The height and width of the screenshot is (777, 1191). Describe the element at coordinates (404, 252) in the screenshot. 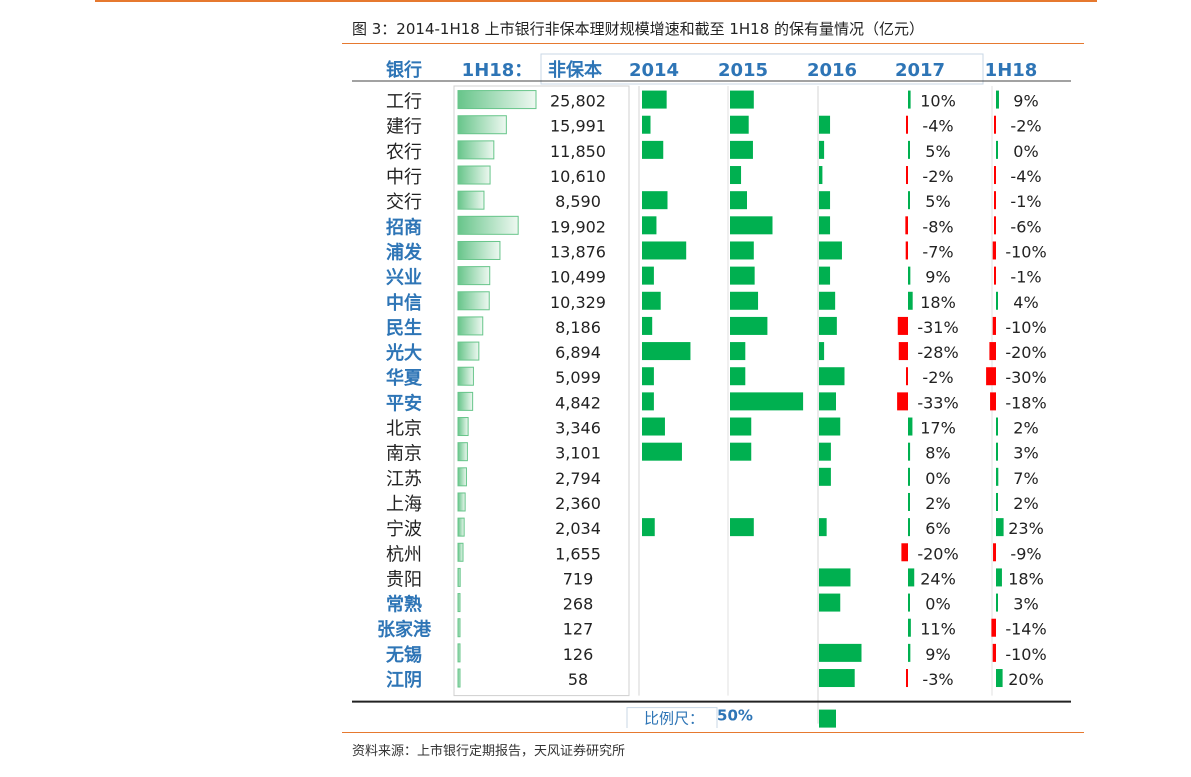

I see `row-bank-label: 浦发` at that location.